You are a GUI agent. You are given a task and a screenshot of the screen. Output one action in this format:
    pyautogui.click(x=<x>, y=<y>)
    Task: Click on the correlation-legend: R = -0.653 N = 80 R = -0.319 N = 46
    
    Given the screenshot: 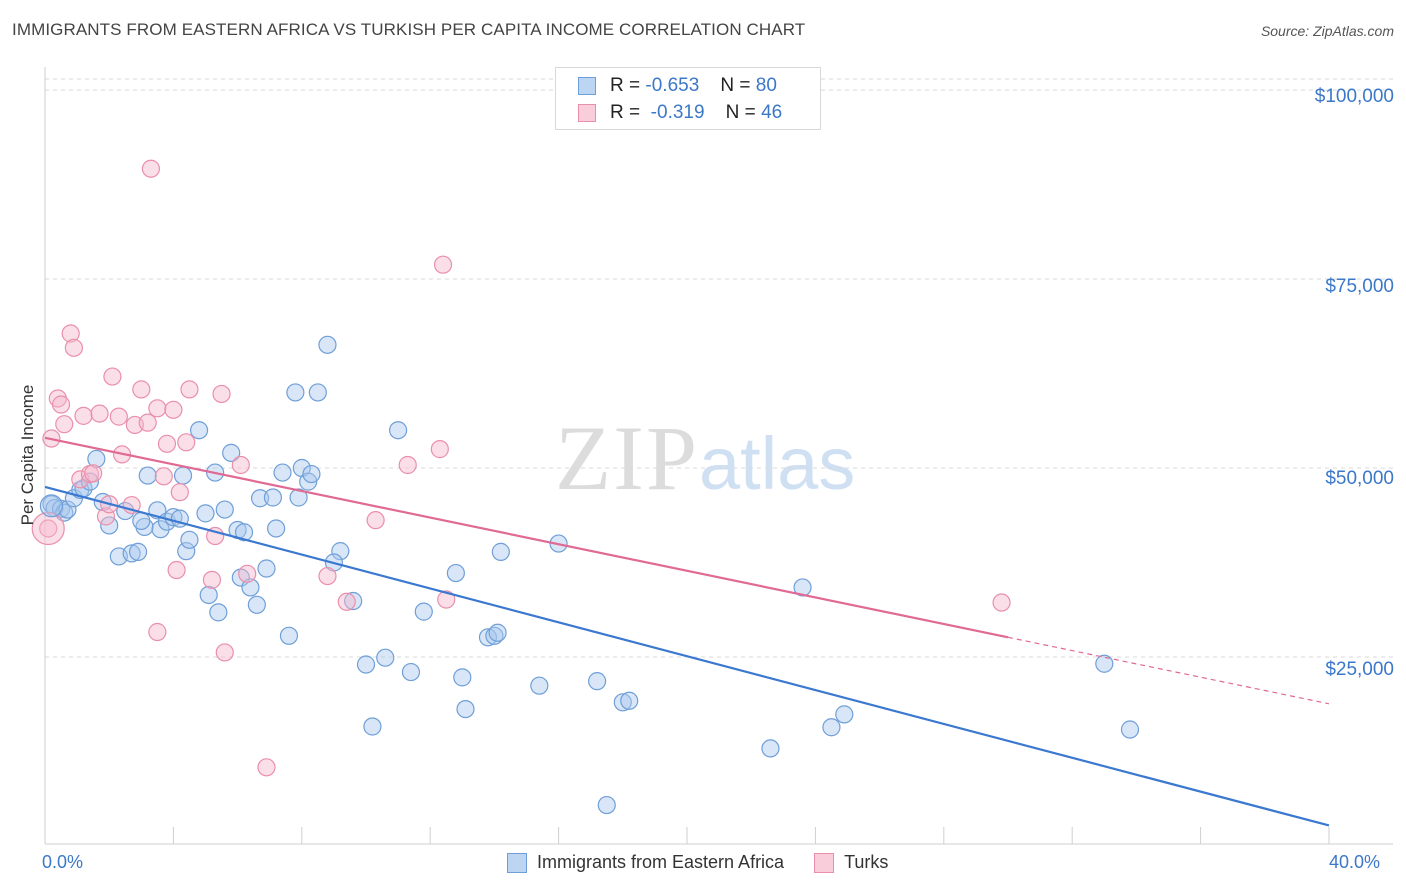 What is the action you would take?
    pyautogui.click(x=688, y=98)
    